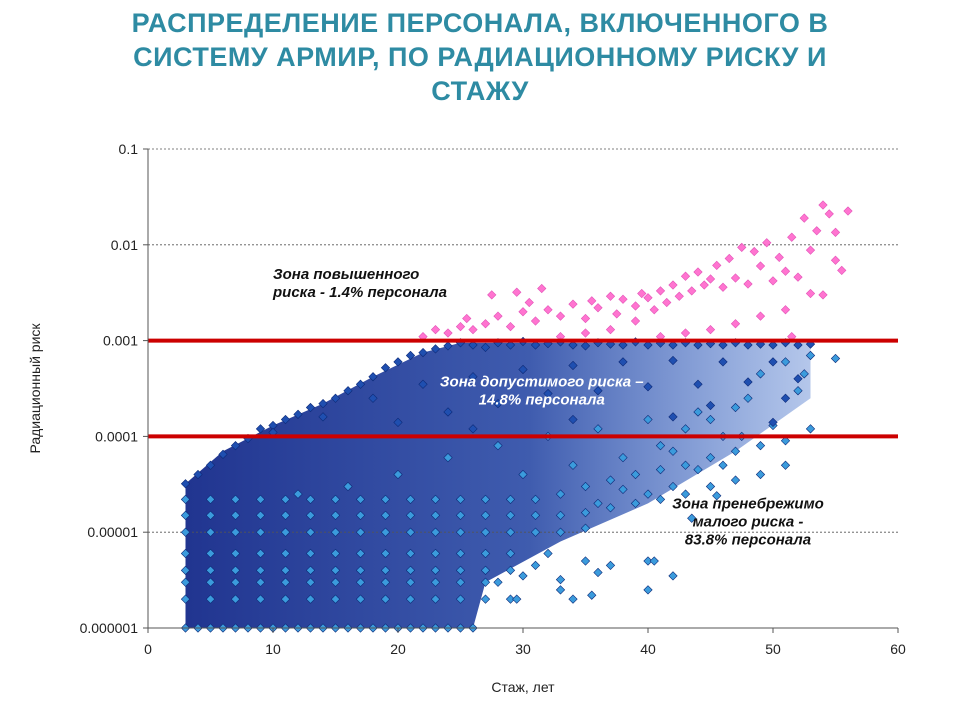  Describe the element at coordinates (148, 649) in the screenshot. I see `x-tick-label: 0` at that location.